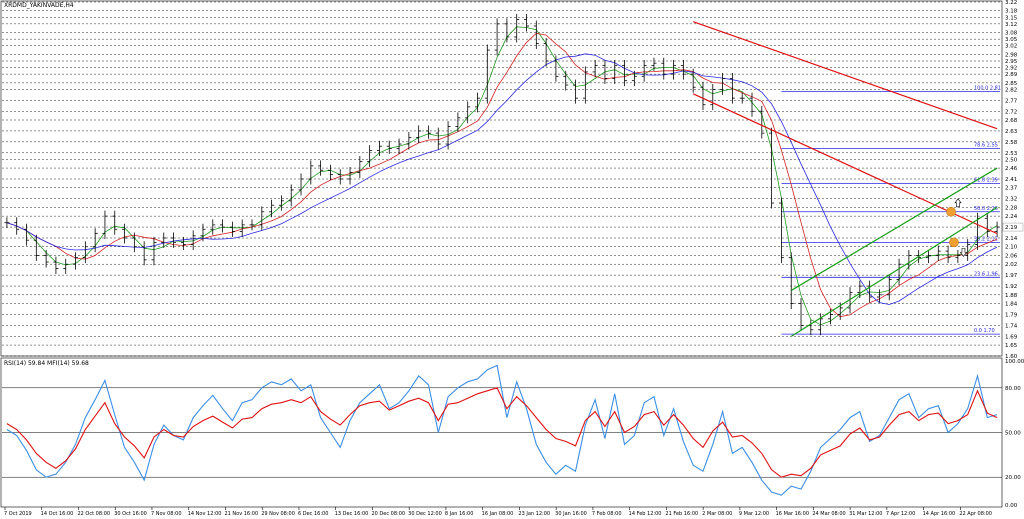  Describe the element at coordinates (939, 514) in the screenshot. I see `date-tick-label: 14 Apr 16:00` at that location.